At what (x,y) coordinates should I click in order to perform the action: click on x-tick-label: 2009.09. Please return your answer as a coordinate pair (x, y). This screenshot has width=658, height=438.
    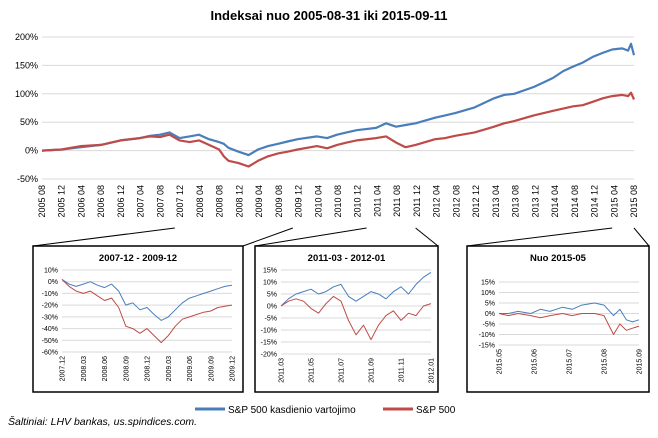
    Looking at the image, I should click on (211, 368).